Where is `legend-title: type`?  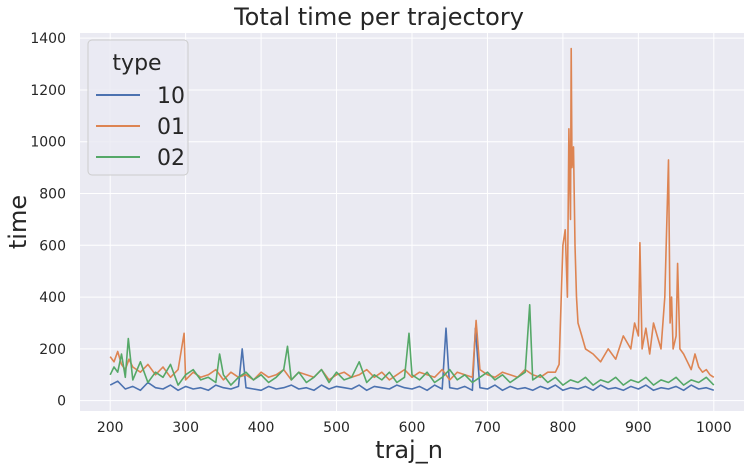
legend-title: type is located at coordinates (136, 63).